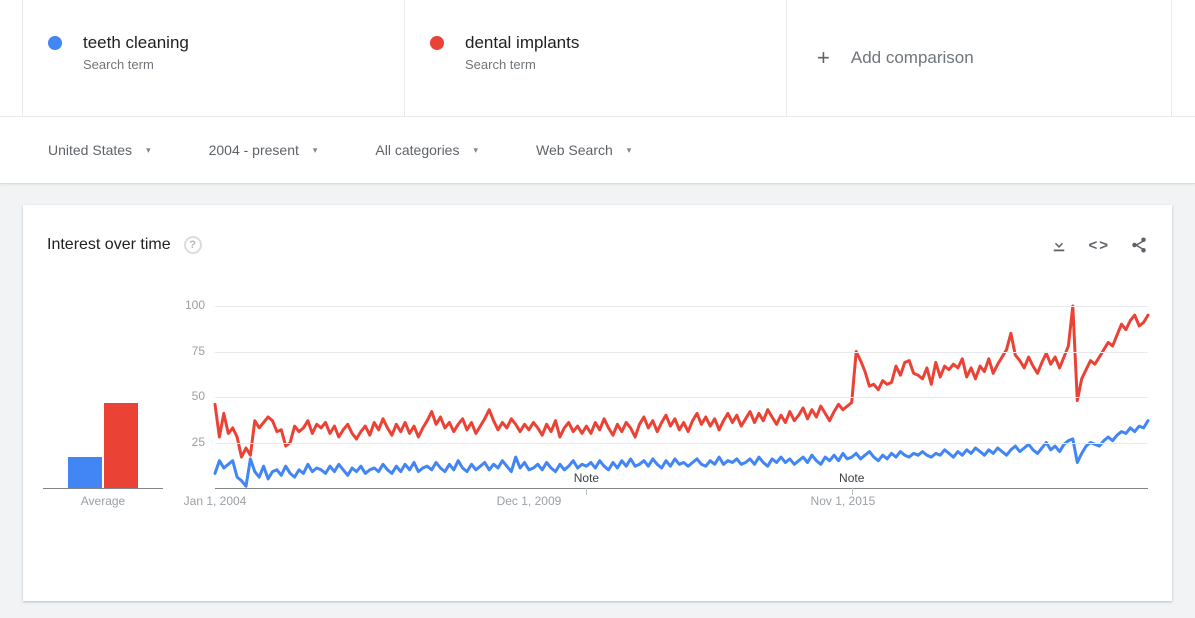 This screenshot has width=1195, height=618. I want to click on x-axis-line, so click(681, 488).